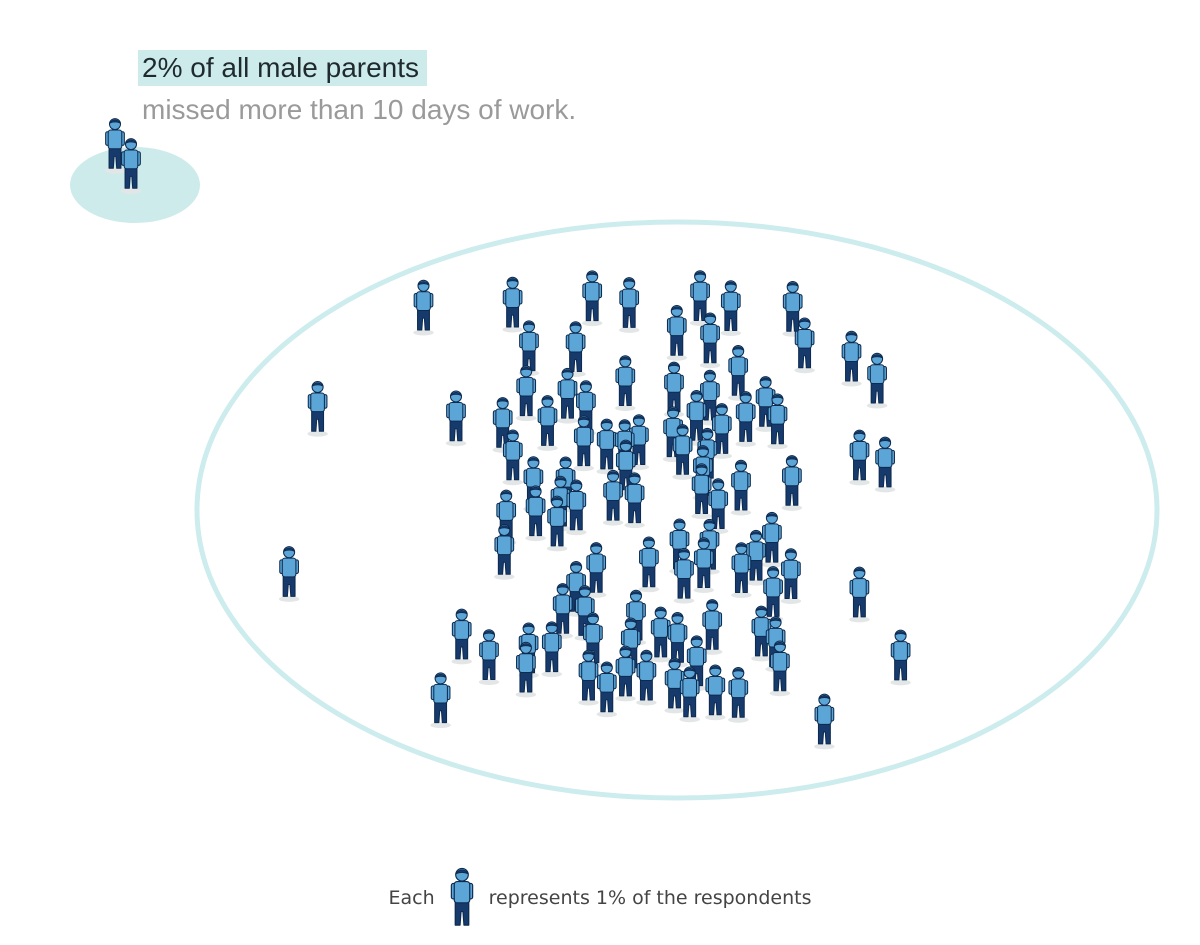  I want to click on legend: Each represents 1% of the respondents, so click(600, 898).